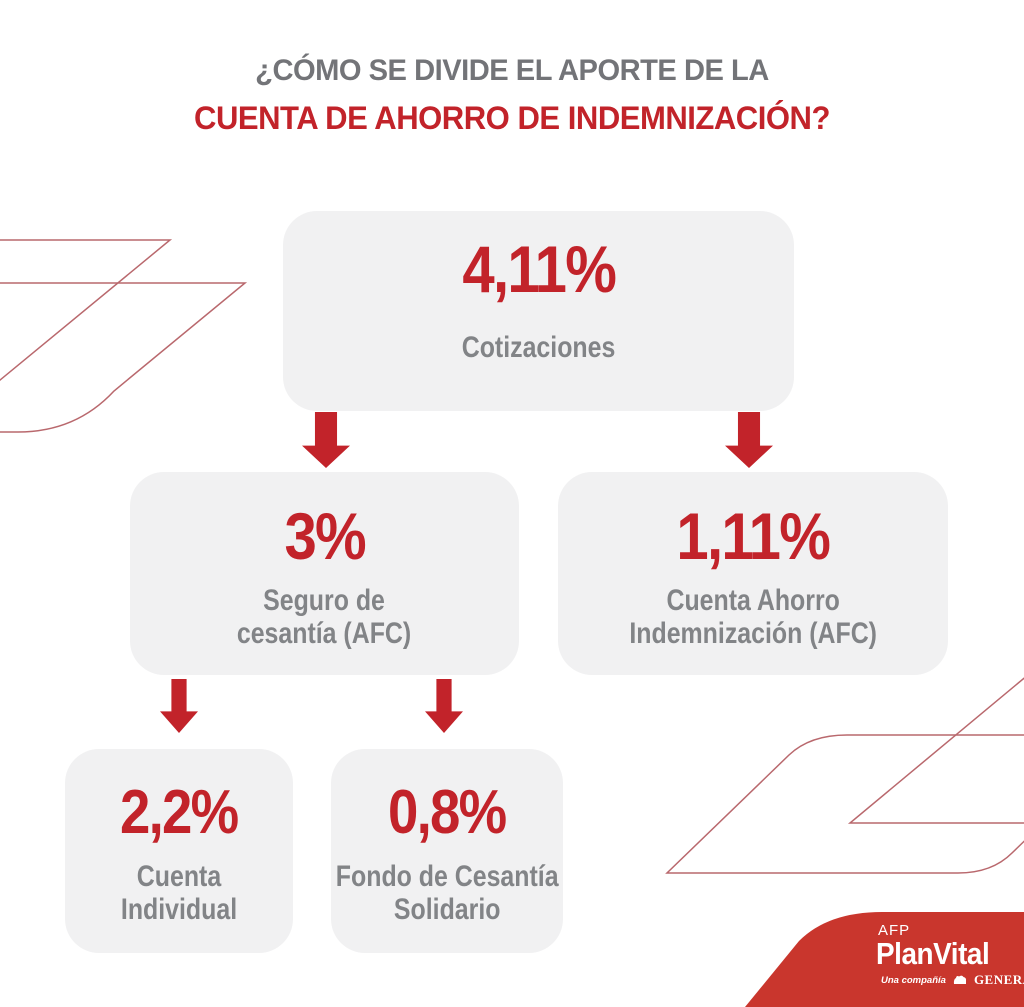 This screenshot has height=1007, width=1024. I want to click on logo-tagline-text: Una compañía, so click(913, 980).